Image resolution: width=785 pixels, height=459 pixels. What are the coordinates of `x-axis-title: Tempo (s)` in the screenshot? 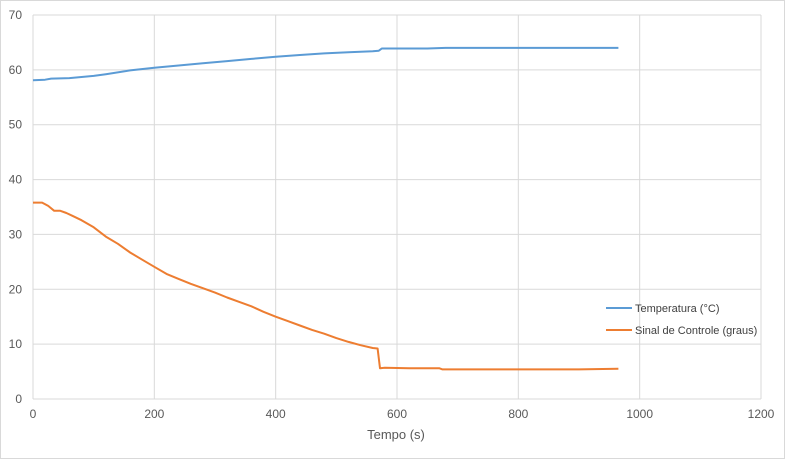 It's located at (396, 434).